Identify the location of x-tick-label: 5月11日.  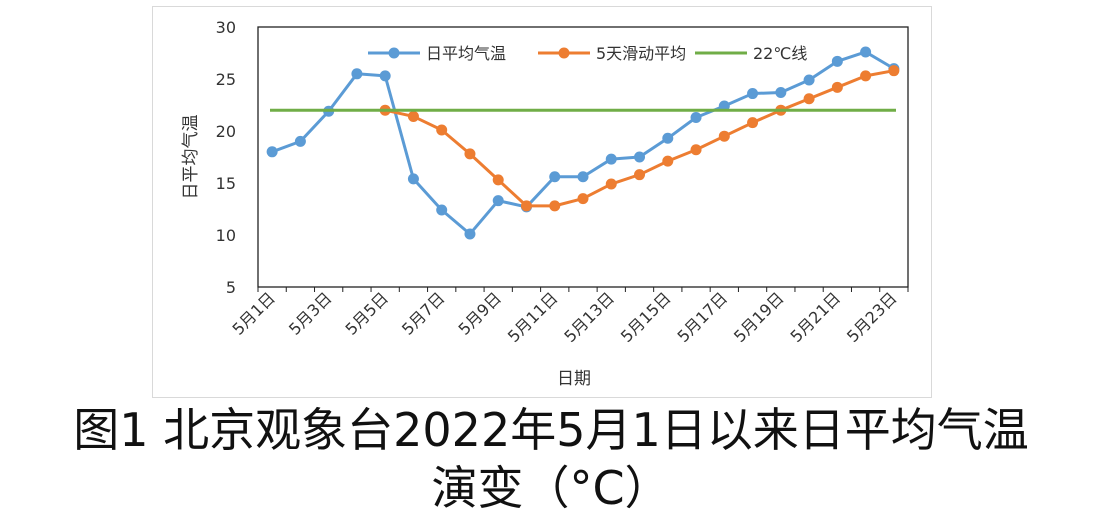
(533, 317).